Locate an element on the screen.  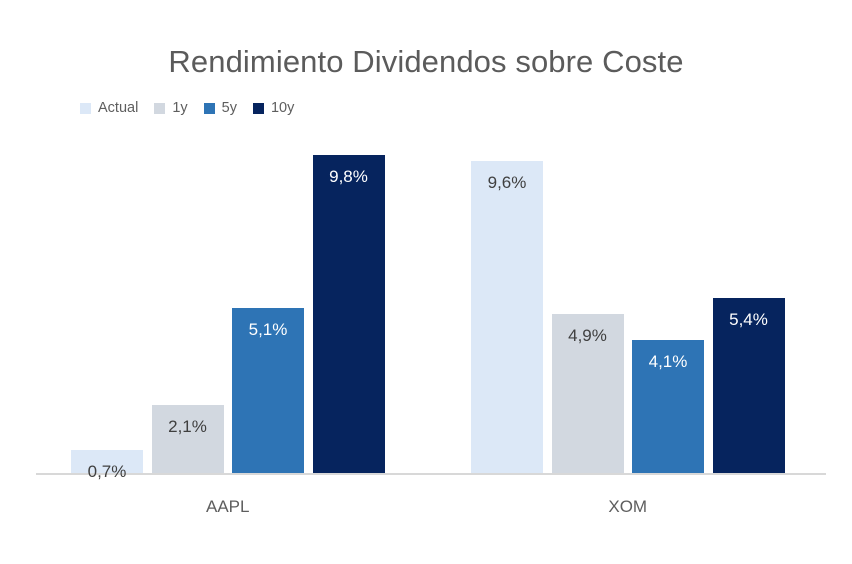
bar-value-label: 2,1% is located at coordinates (187, 426).